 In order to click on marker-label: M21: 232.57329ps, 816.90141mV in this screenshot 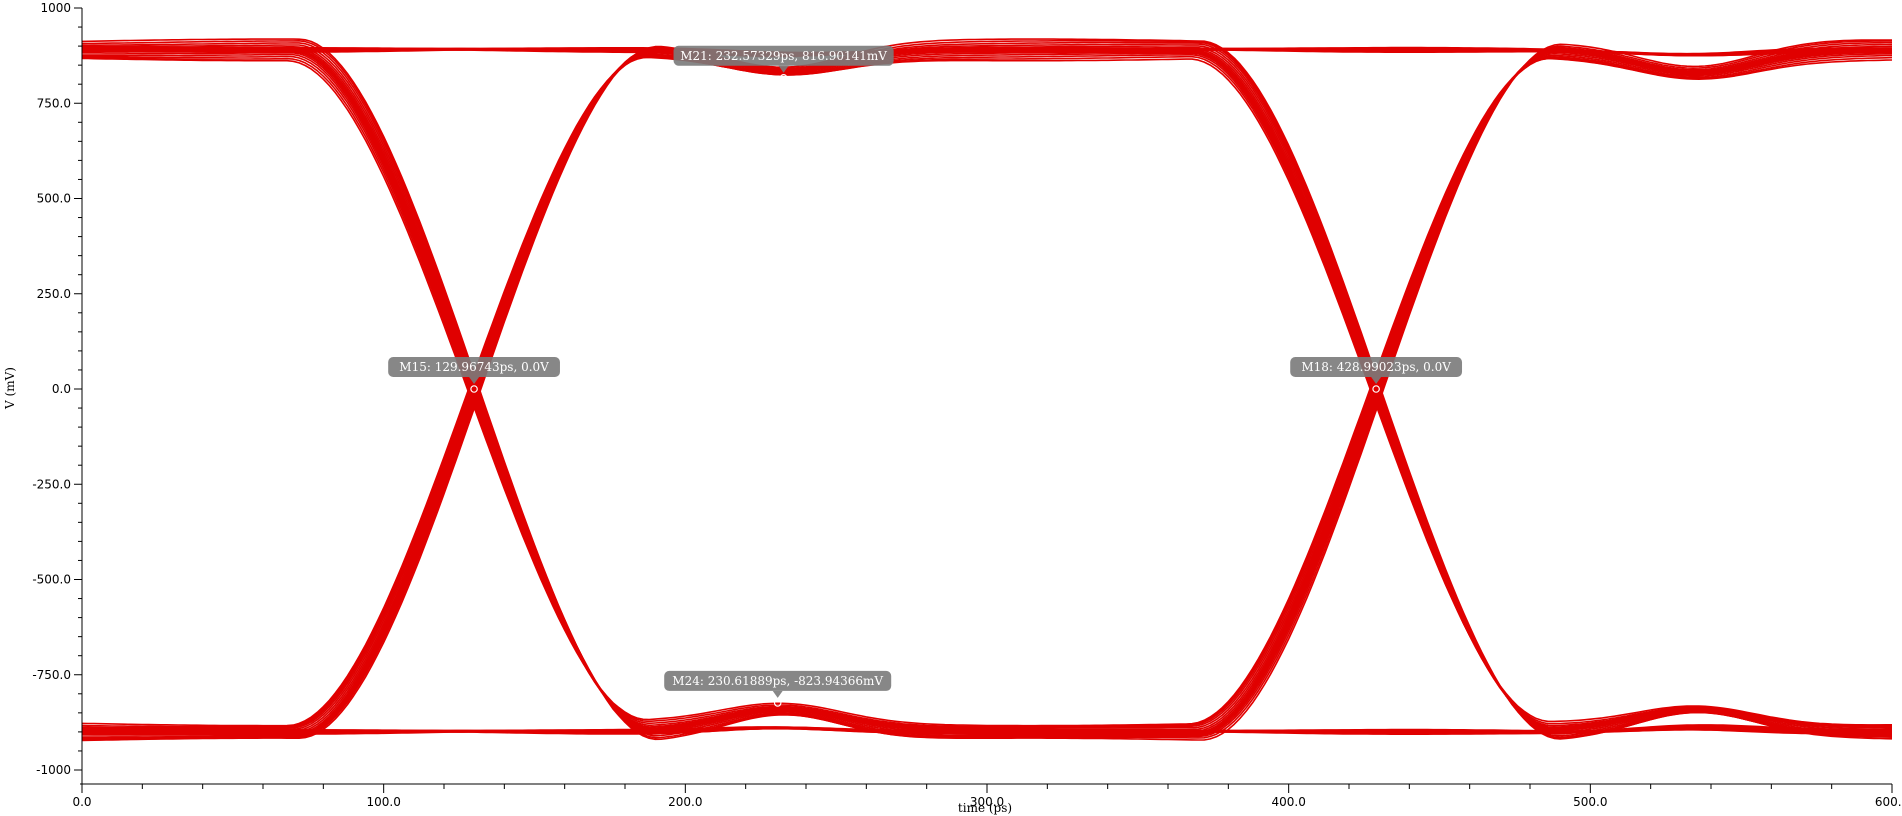, I will do `click(783, 56)`.